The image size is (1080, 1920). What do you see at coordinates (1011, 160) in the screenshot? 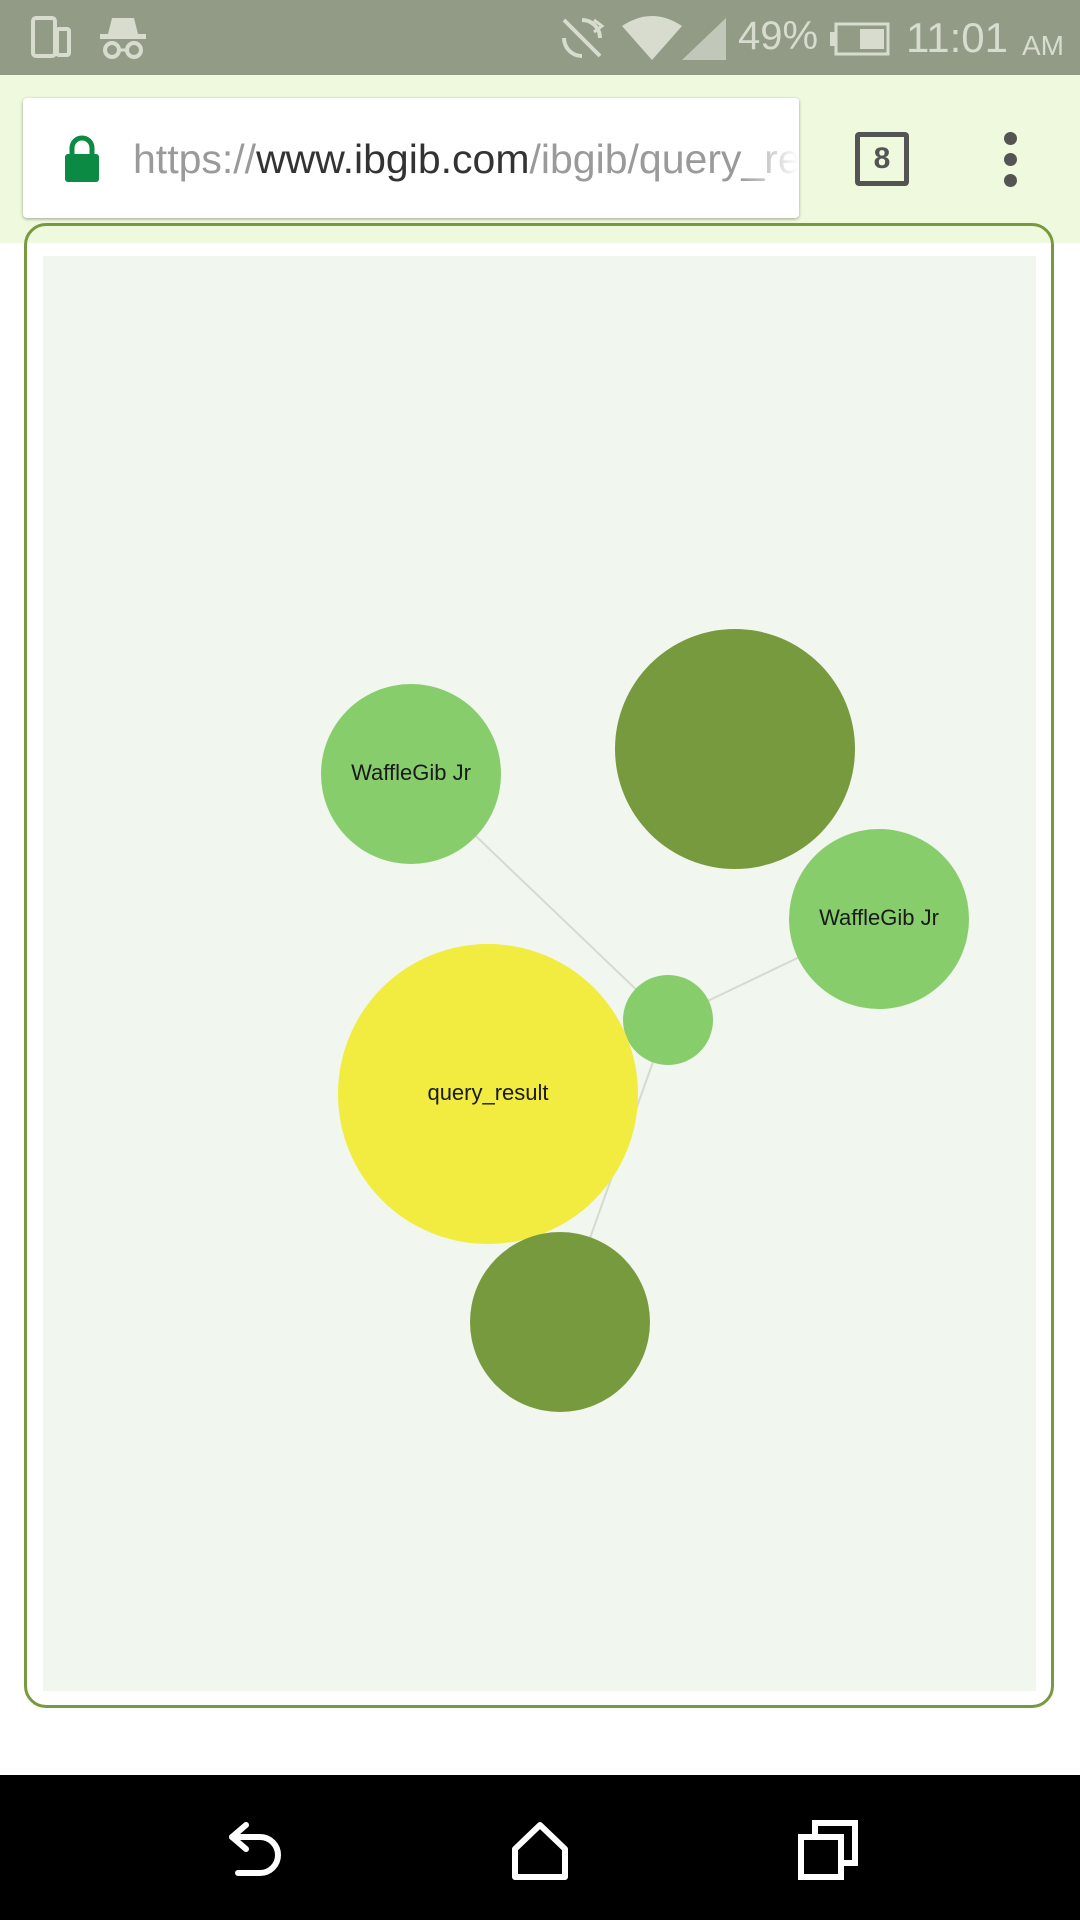
I see `overflow-menu-icon` at bounding box center [1011, 160].